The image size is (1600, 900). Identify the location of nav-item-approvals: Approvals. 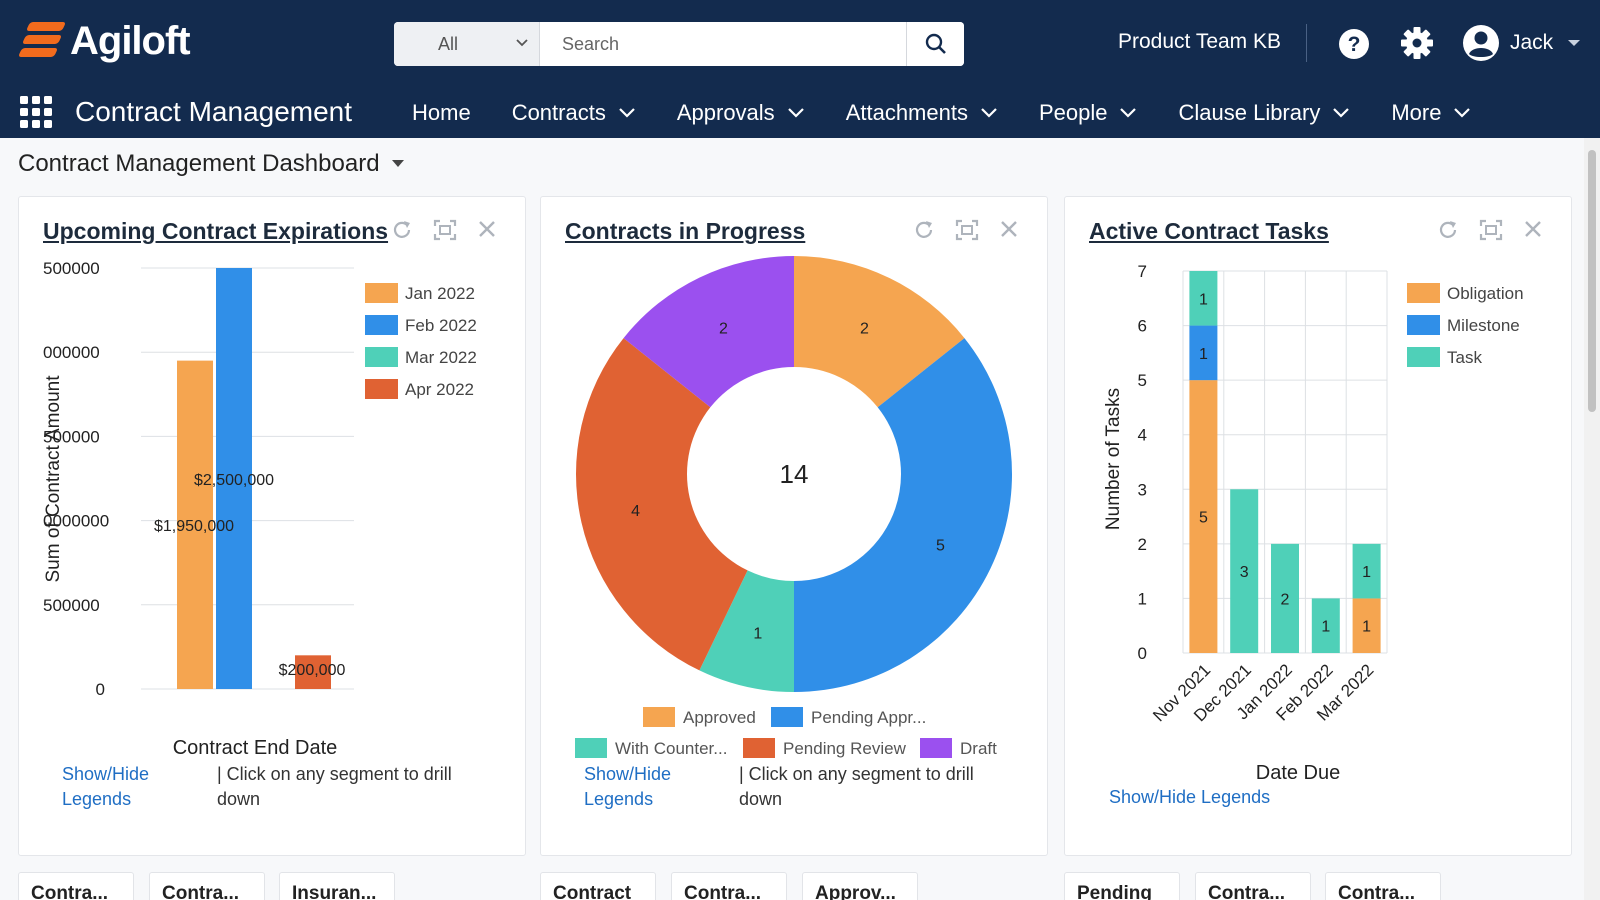
(741, 113).